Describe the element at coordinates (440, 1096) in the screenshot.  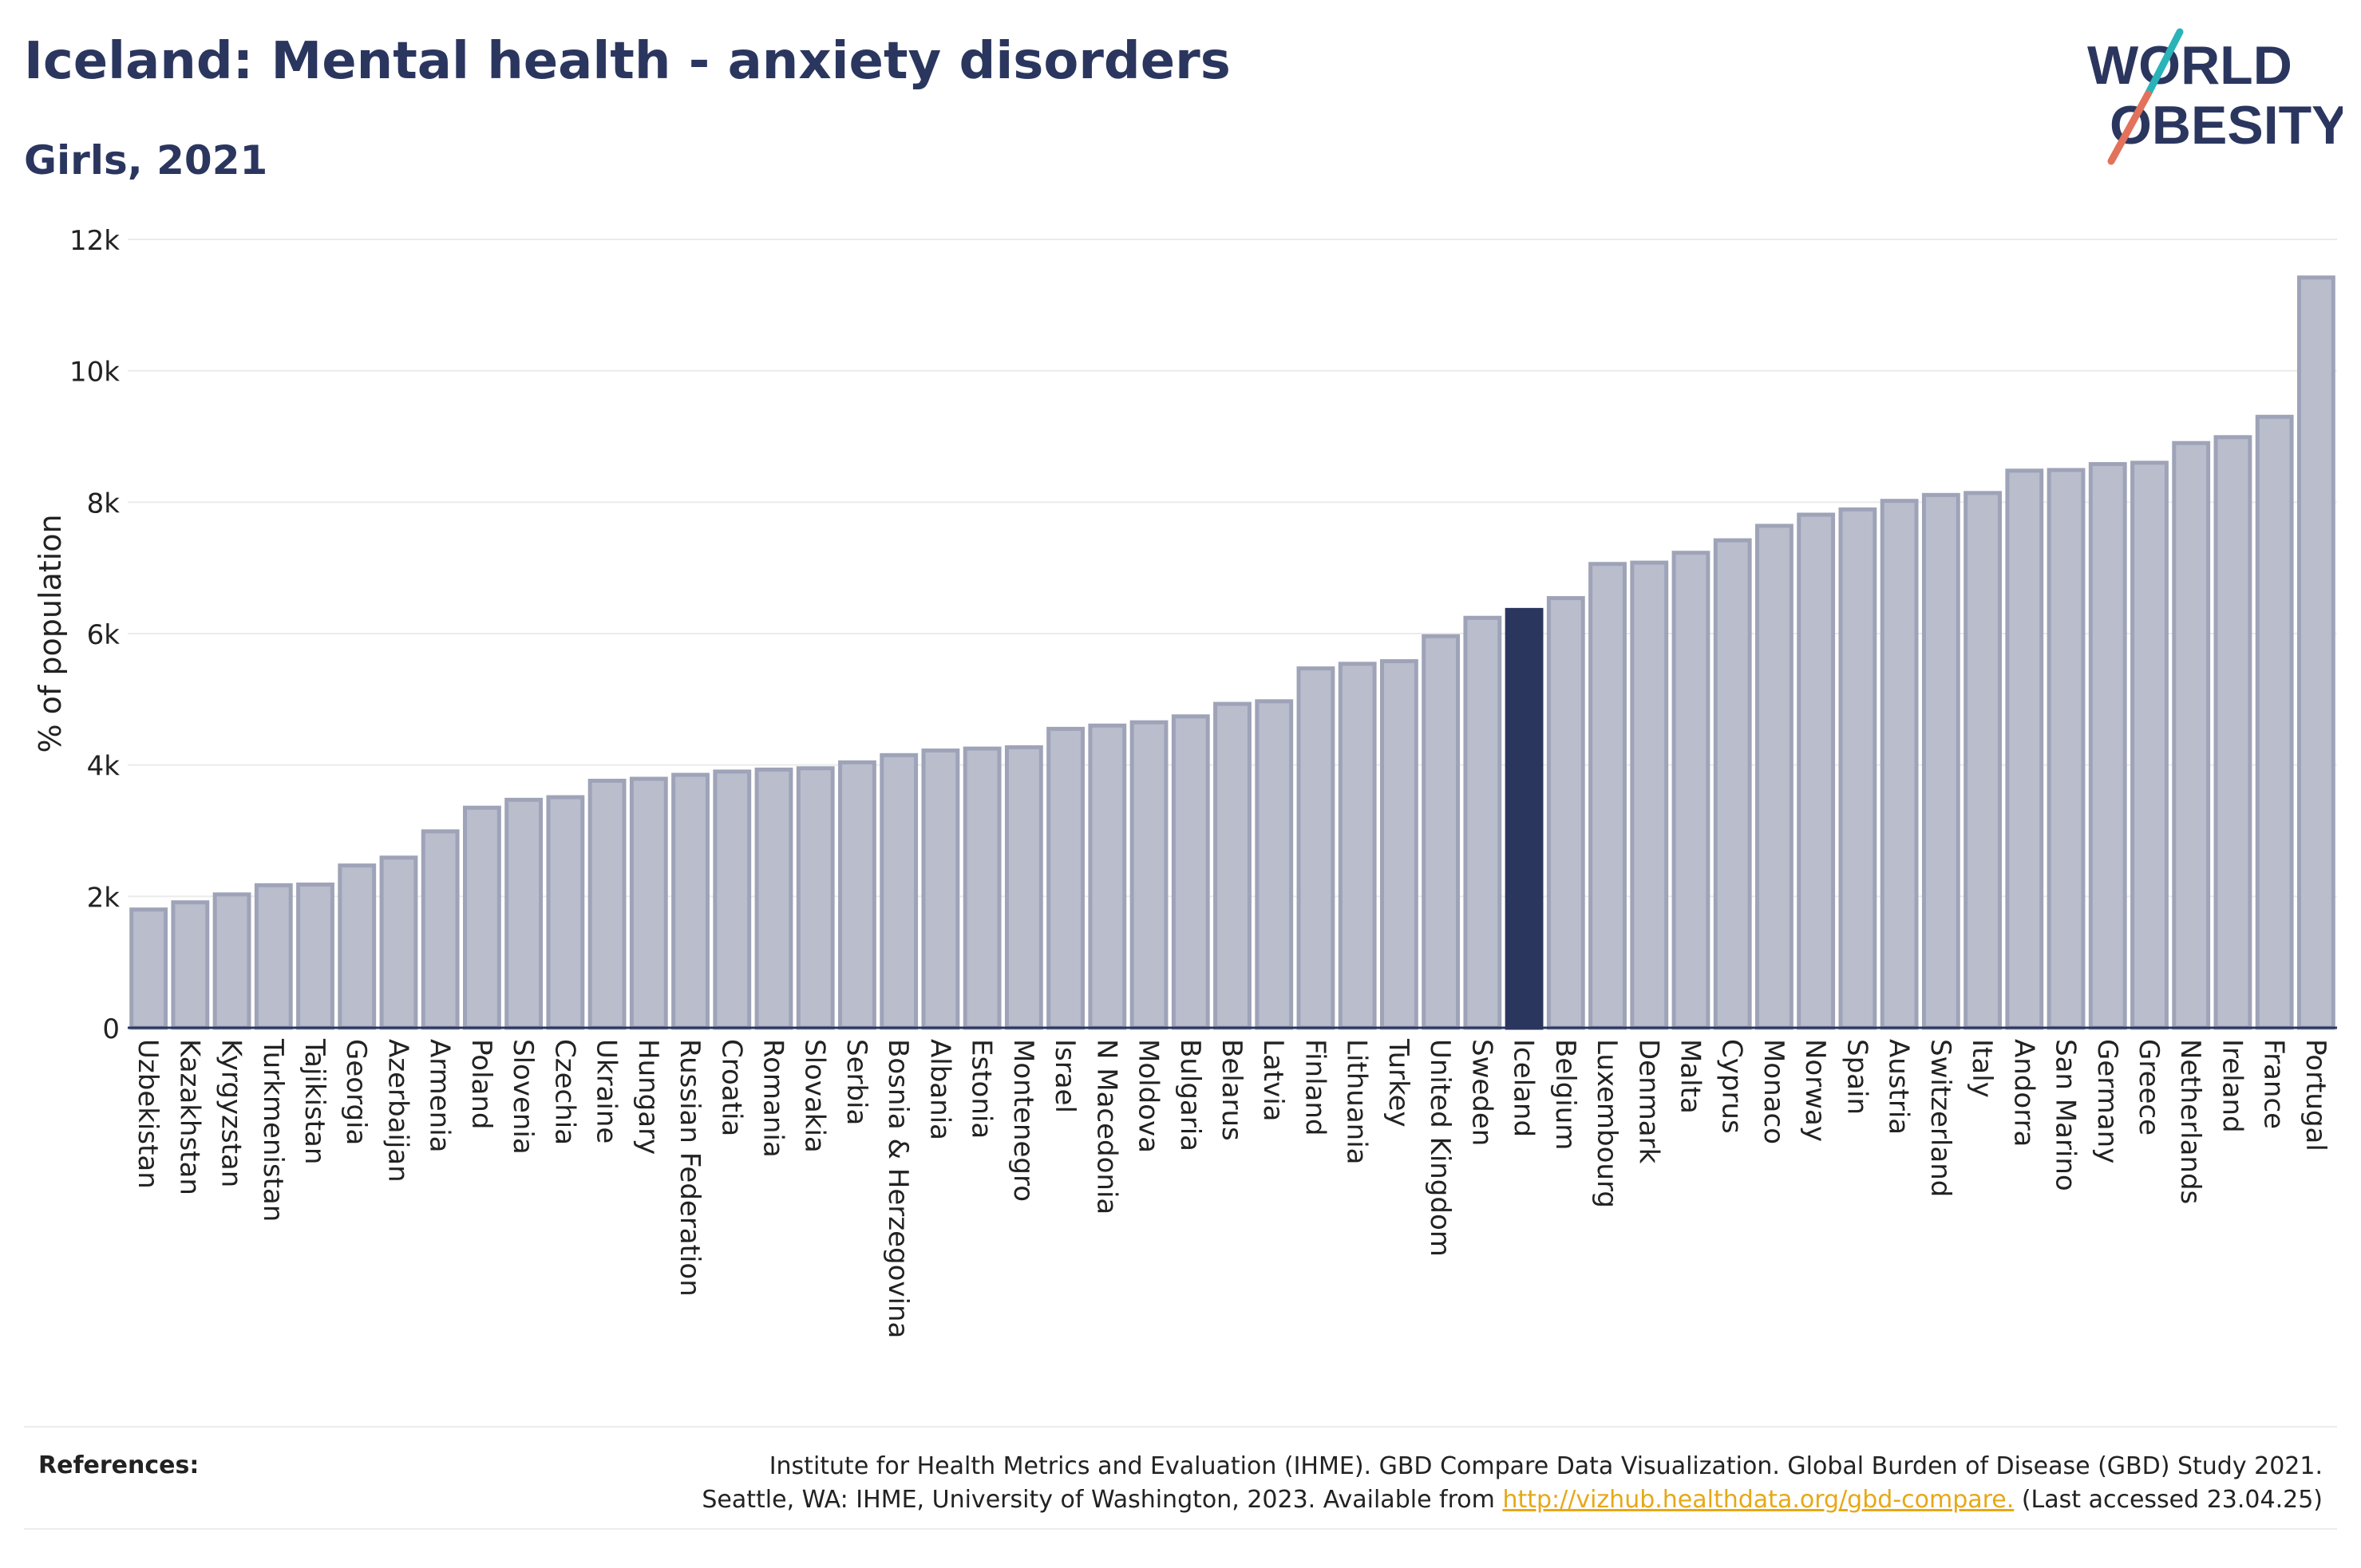
I see `x-tick-label: Armenia` at that location.